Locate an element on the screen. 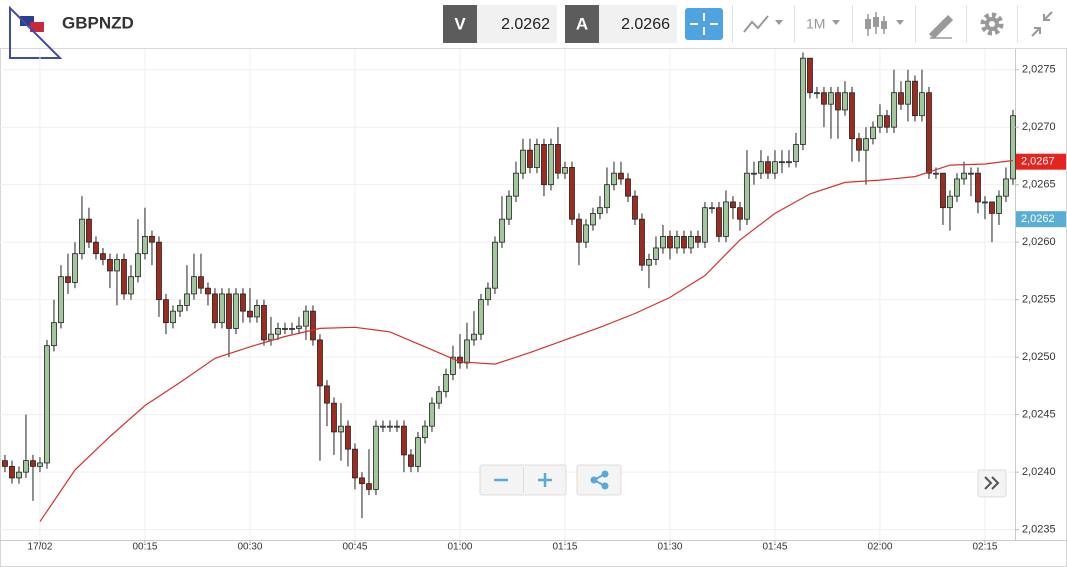 The width and height of the screenshot is (1067, 567). x-tick-label: 00:15 is located at coordinates (144, 547).